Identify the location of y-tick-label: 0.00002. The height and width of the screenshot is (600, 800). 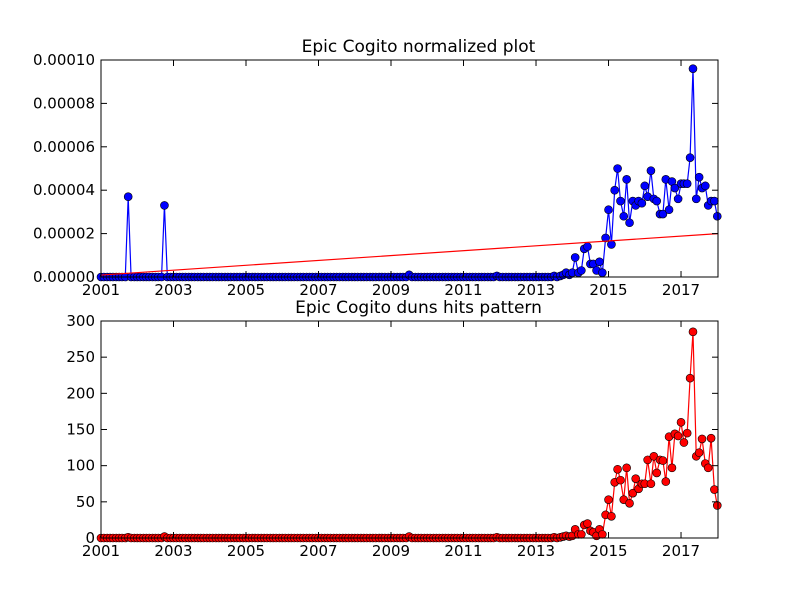
(64, 234).